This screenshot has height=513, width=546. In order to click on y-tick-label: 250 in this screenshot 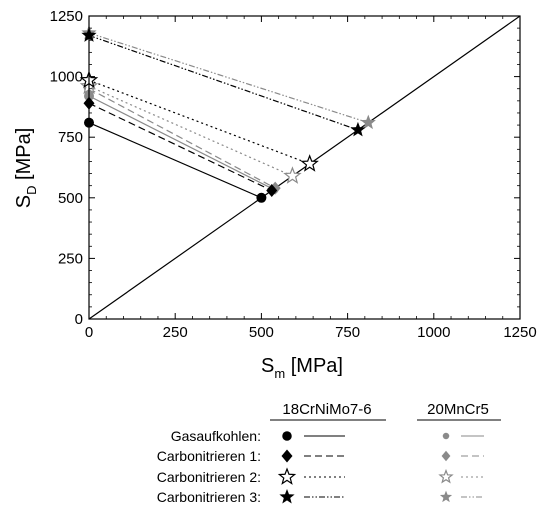, I will do `click(70, 258)`.